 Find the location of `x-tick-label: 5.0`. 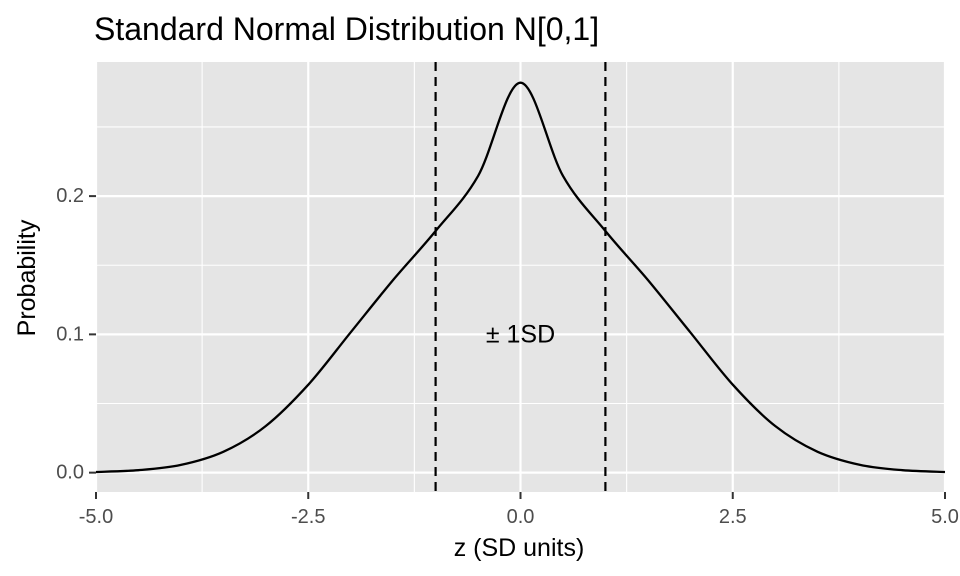

x-tick-label: 5.0 is located at coordinates (945, 517).